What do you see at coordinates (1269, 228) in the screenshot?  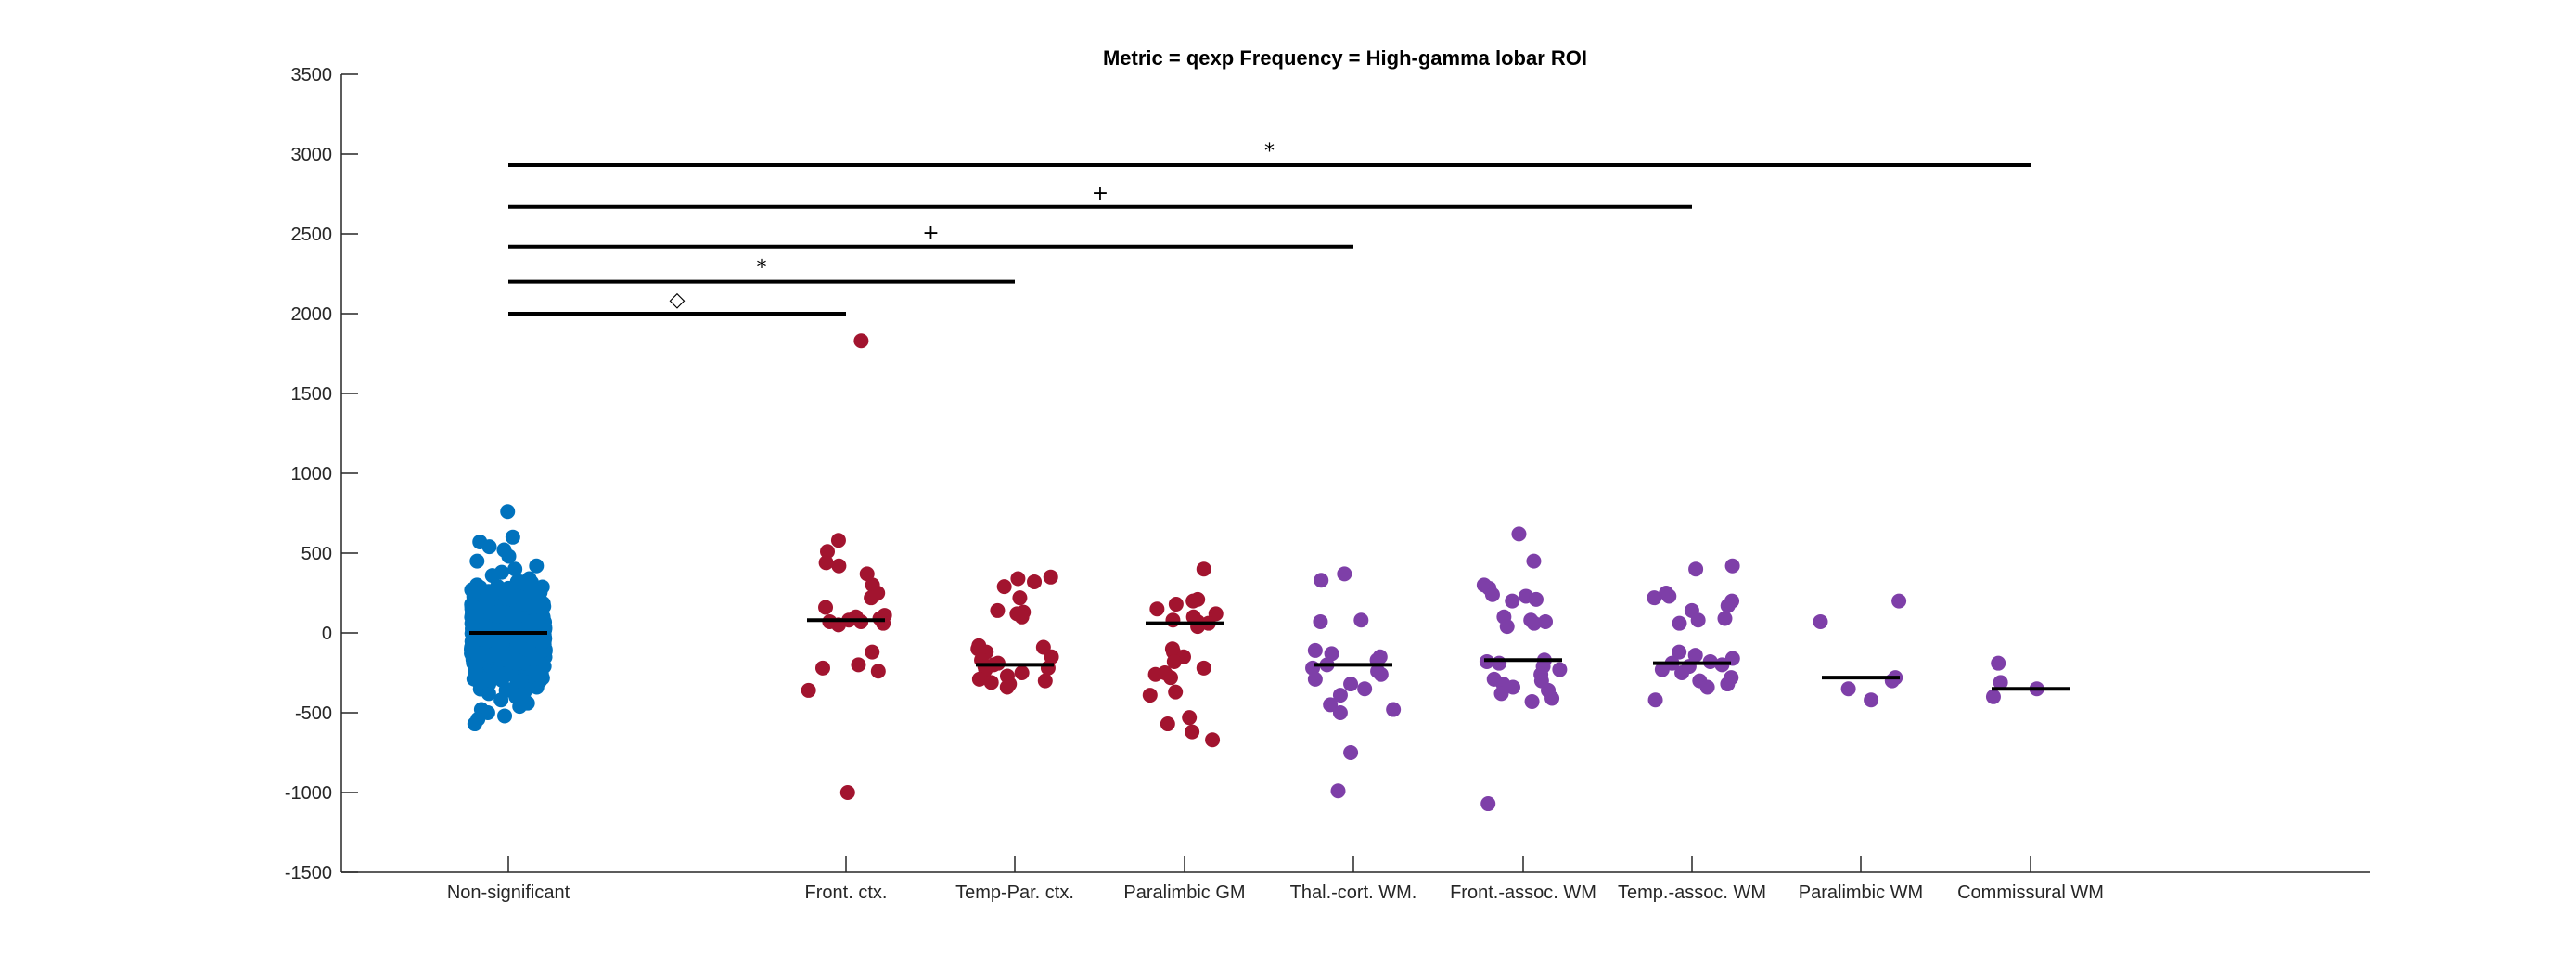 I see `significance-brackets: ◇ * + + *` at bounding box center [1269, 228].